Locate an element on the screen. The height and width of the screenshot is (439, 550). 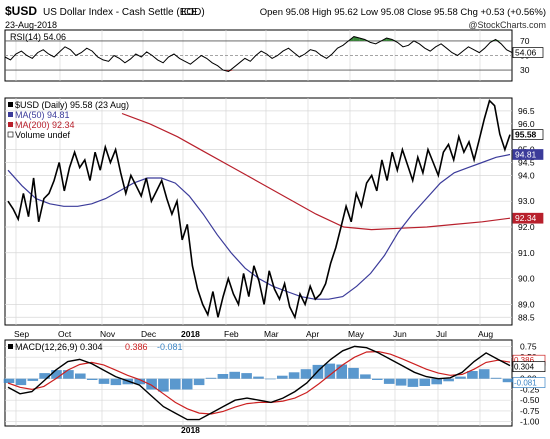
rsi-panel: 30507054.06 is located at coordinates (274, 55).